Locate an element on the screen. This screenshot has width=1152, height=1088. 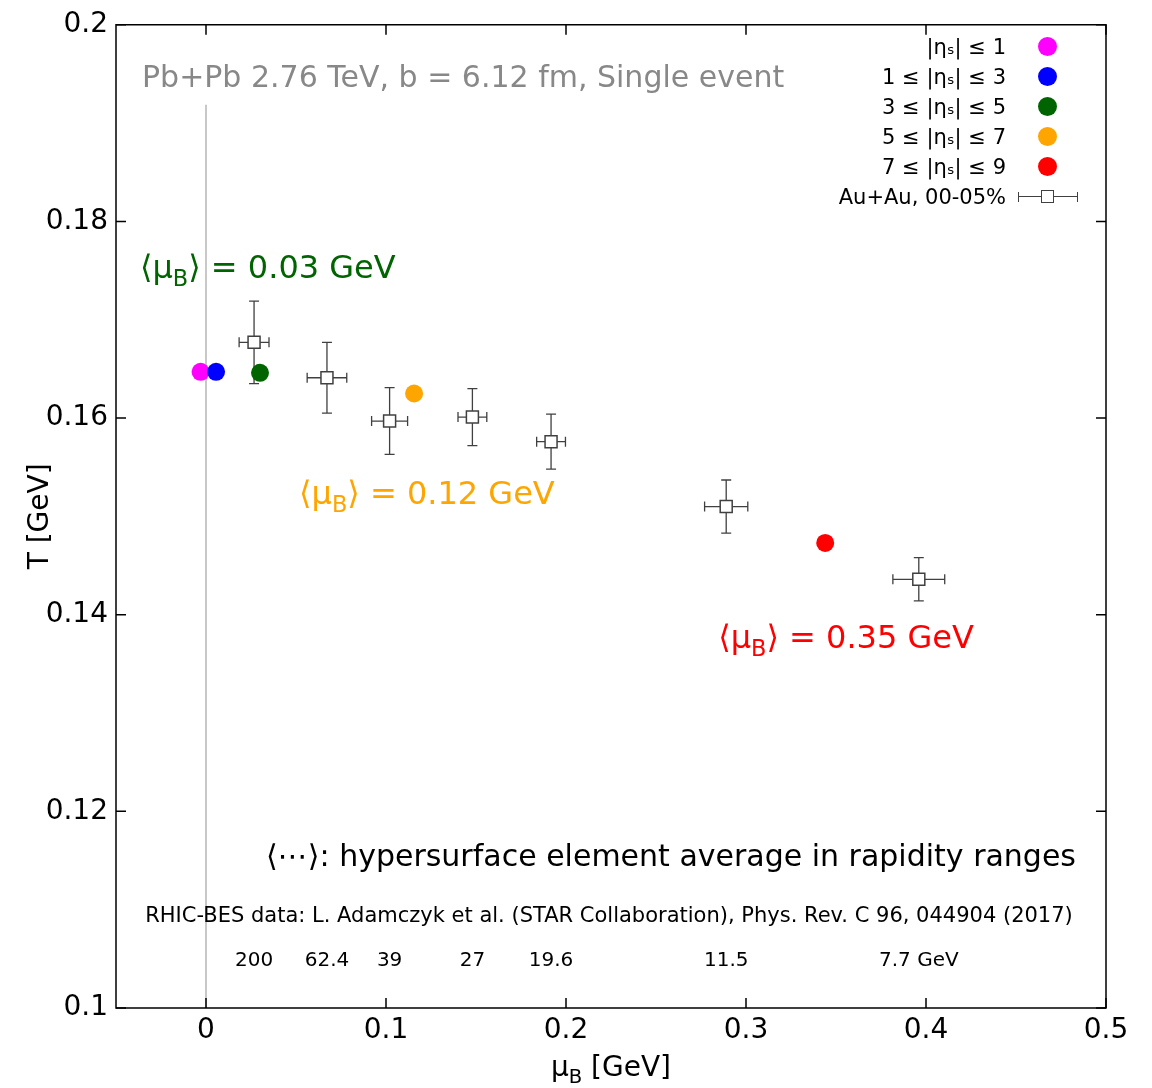
y-tick-label: 0.16 is located at coordinates (76, 416).